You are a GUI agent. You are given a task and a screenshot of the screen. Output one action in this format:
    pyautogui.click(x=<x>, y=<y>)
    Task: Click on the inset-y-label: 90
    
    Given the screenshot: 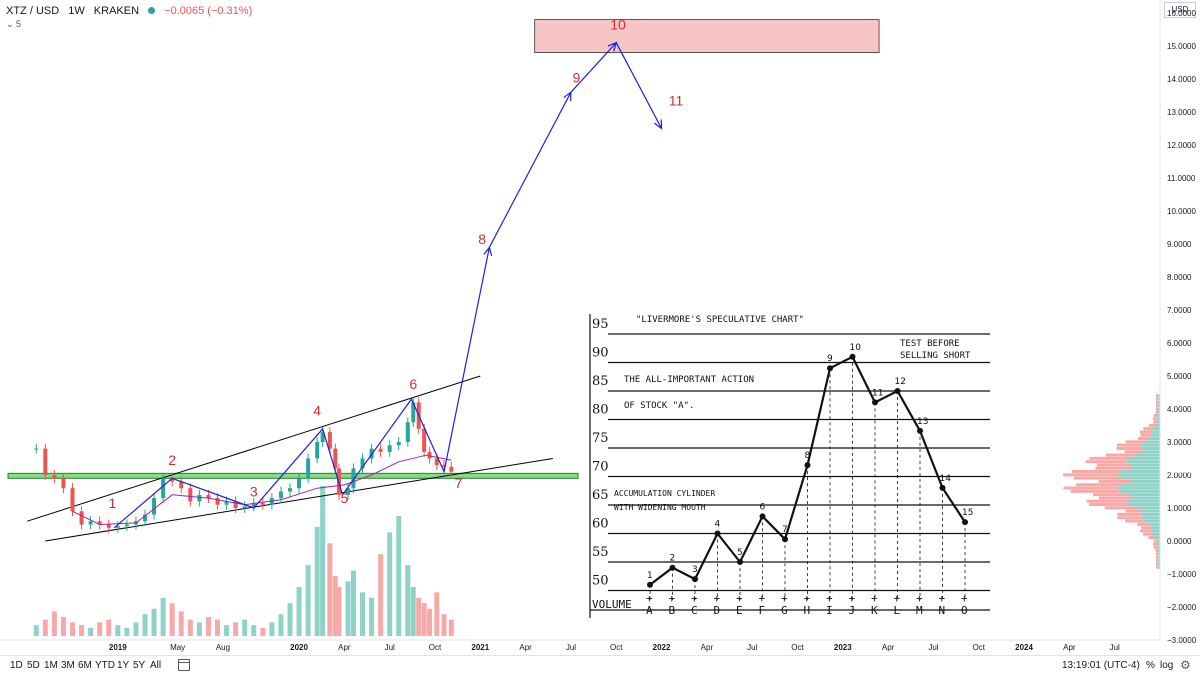 What is the action you would take?
    pyautogui.click(x=600, y=353)
    